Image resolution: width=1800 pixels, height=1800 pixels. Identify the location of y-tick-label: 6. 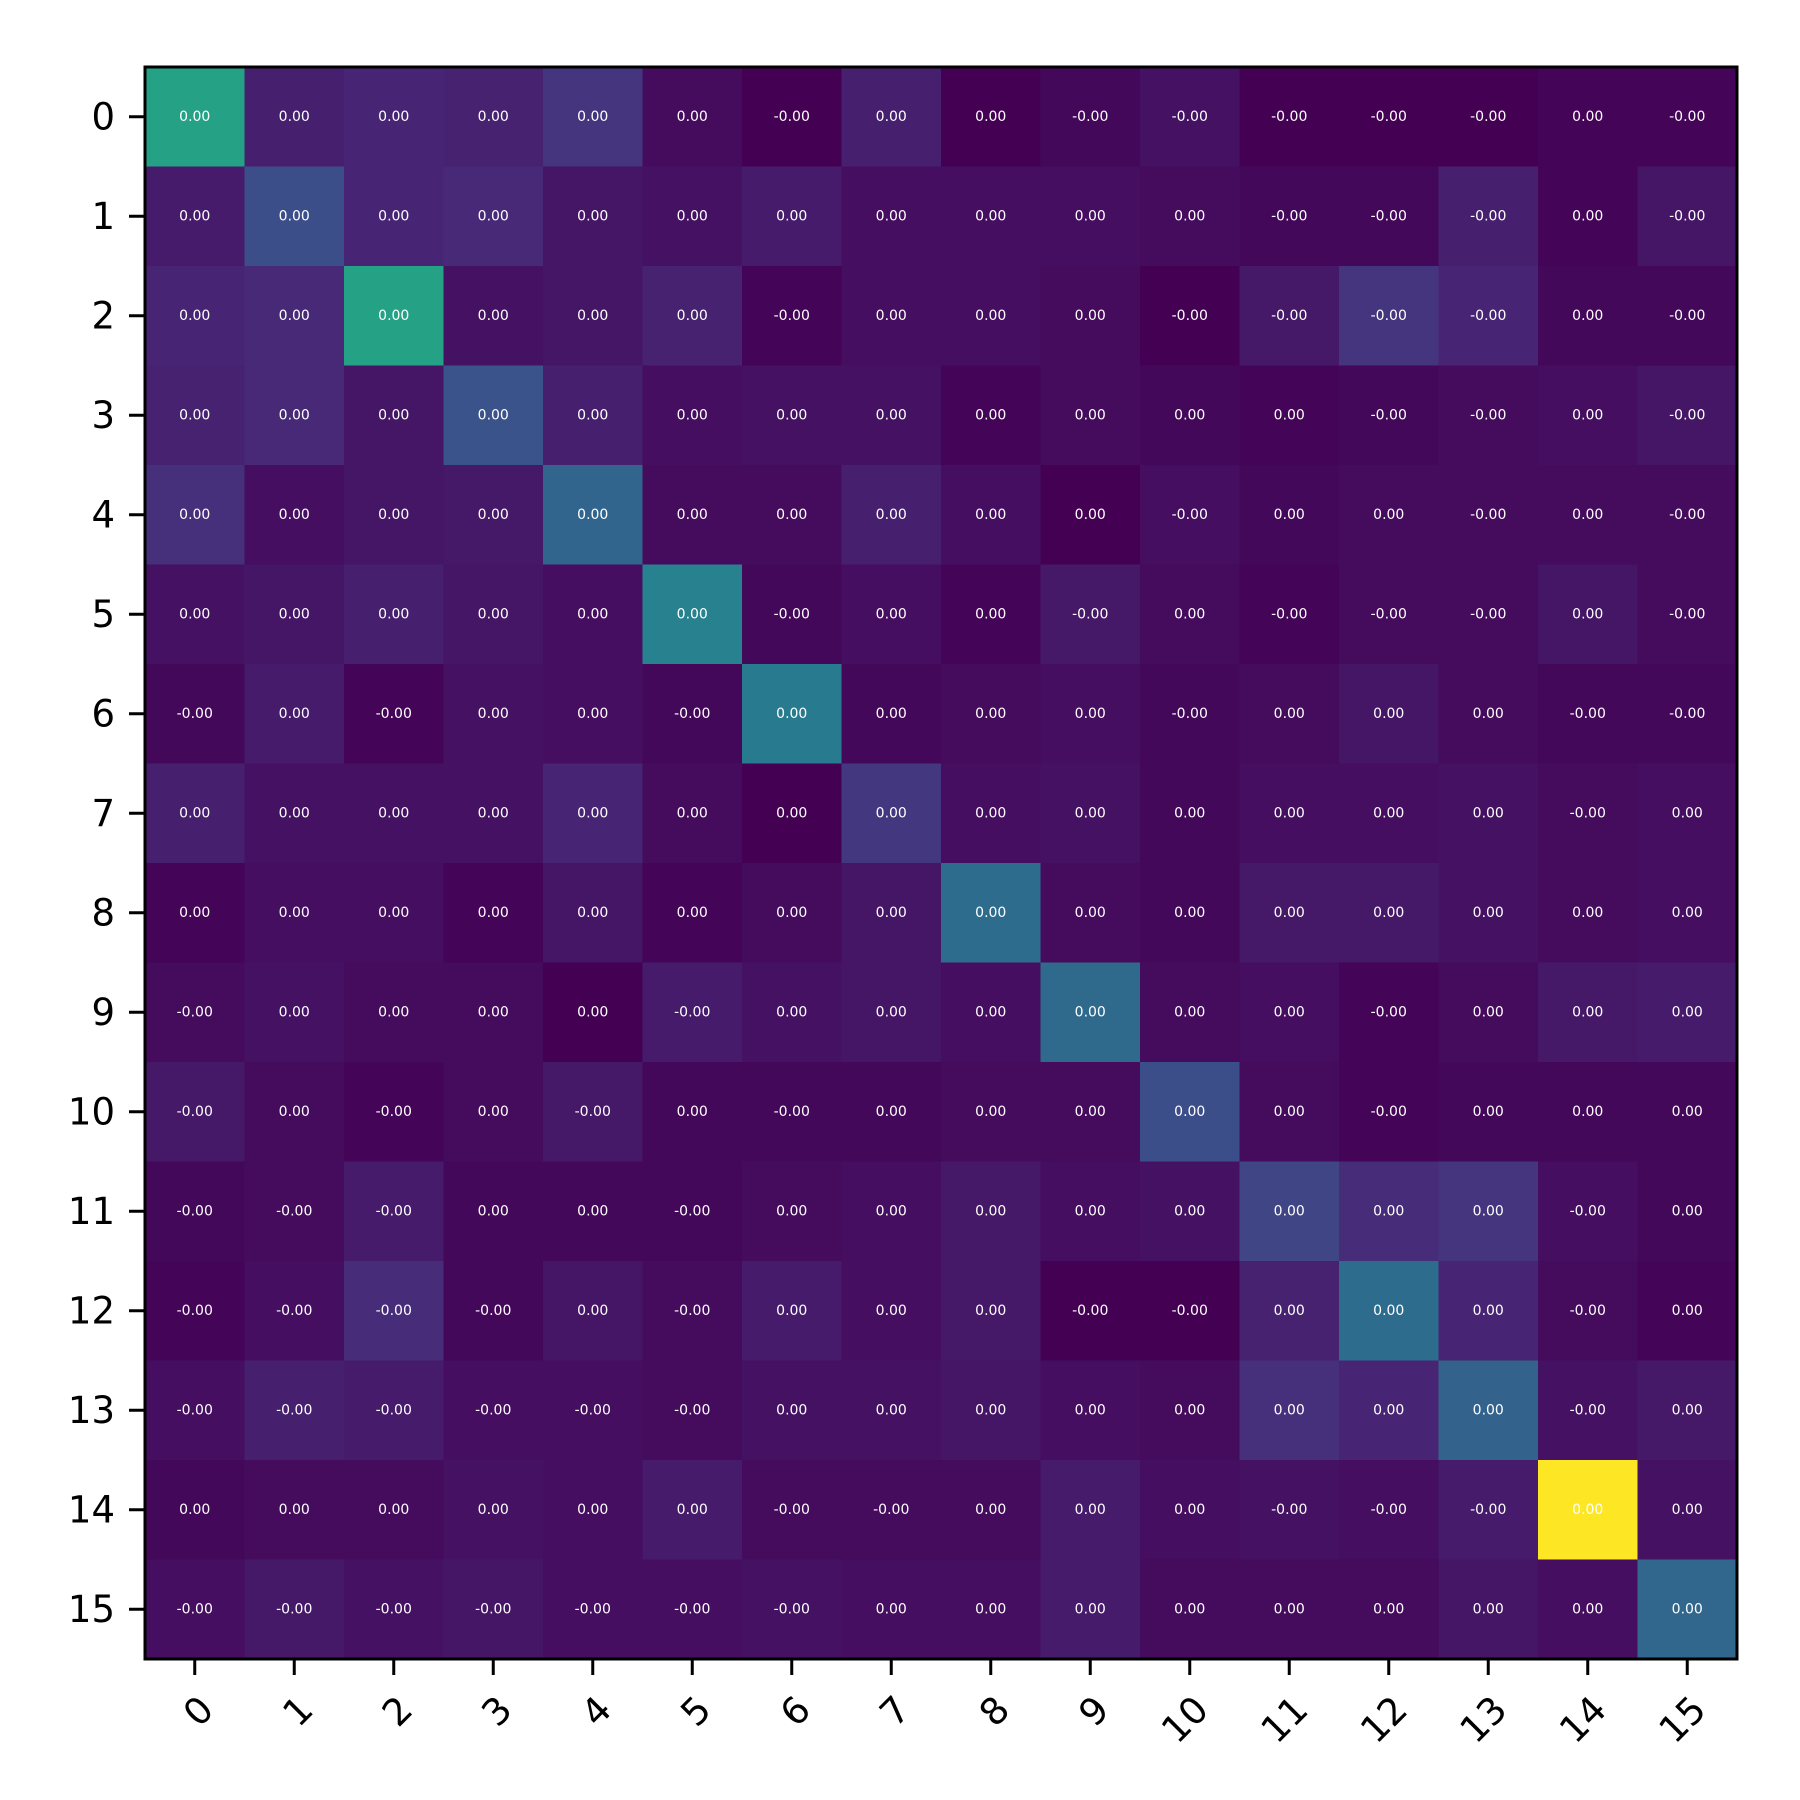
(103, 713).